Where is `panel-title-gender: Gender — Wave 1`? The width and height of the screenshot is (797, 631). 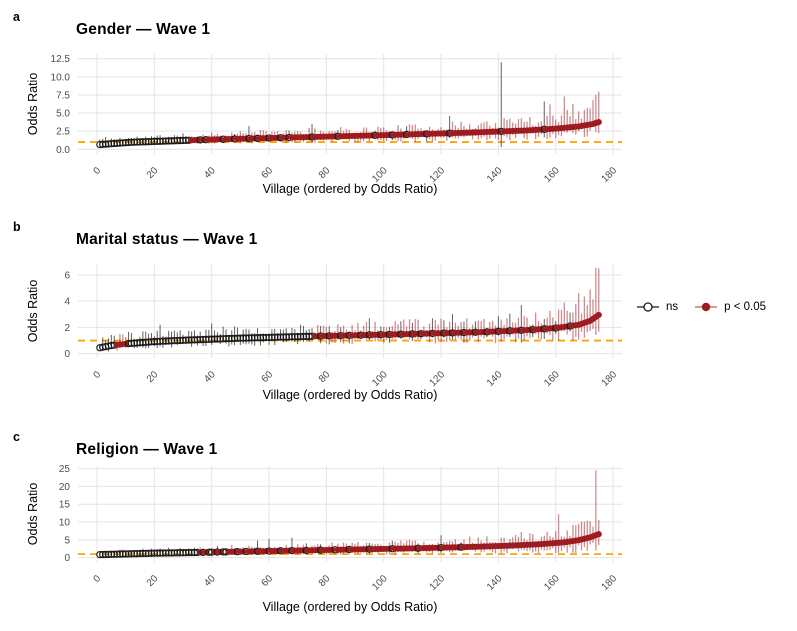 panel-title-gender: Gender — Wave 1 is located at coordinates (143, 29).